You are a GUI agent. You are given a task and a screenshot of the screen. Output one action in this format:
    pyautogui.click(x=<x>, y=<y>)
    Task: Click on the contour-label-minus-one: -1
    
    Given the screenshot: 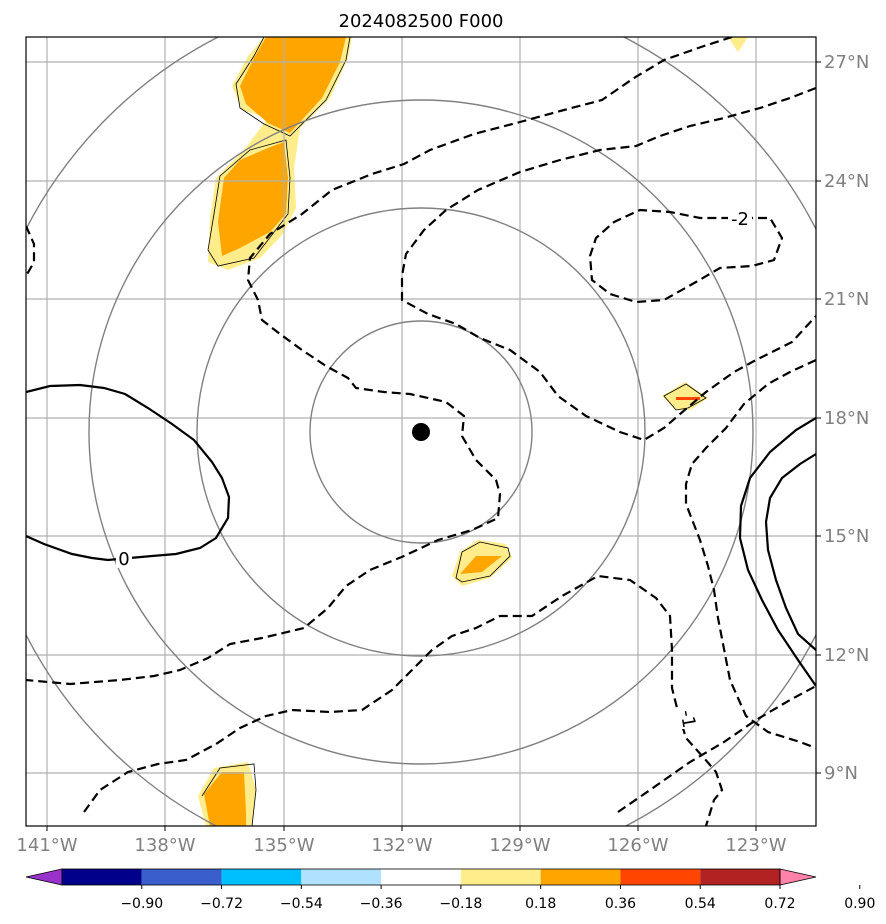 What is the action you would take?
    pyautogui.click(x=688, y=718)
    